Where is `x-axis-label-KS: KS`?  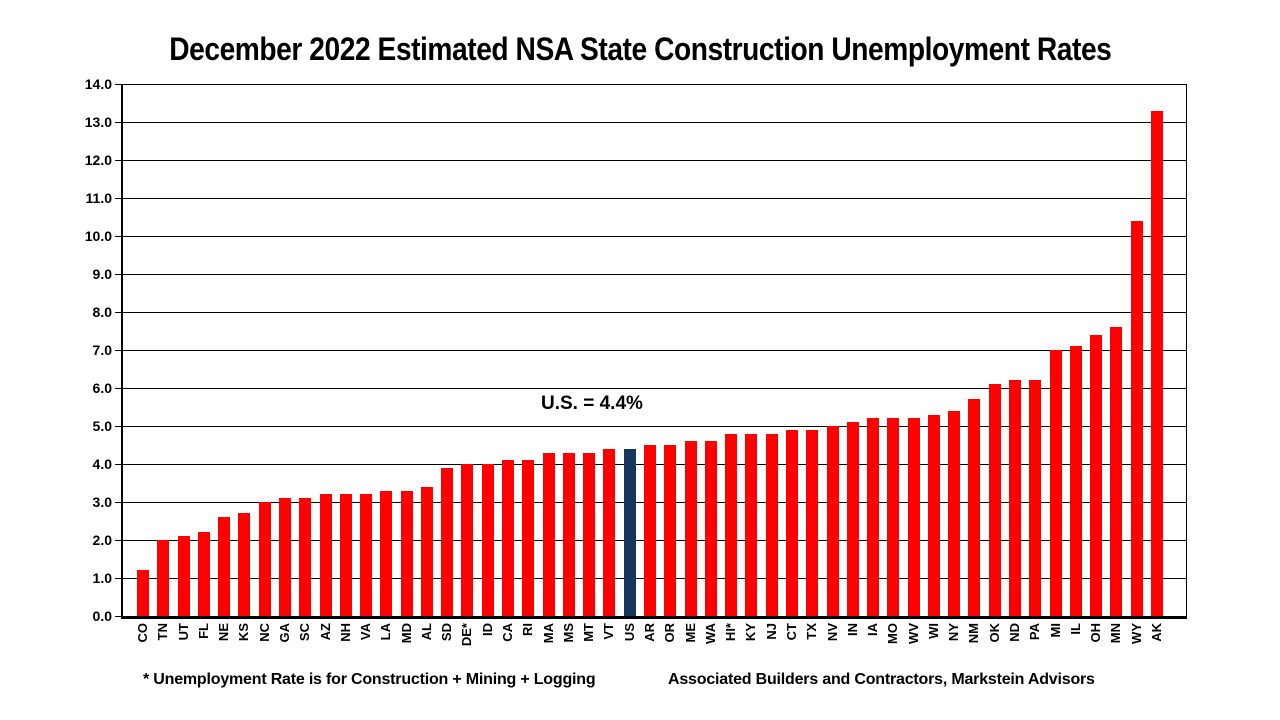
x-axis-label-KS: KS is located at coordinates (244, 632).